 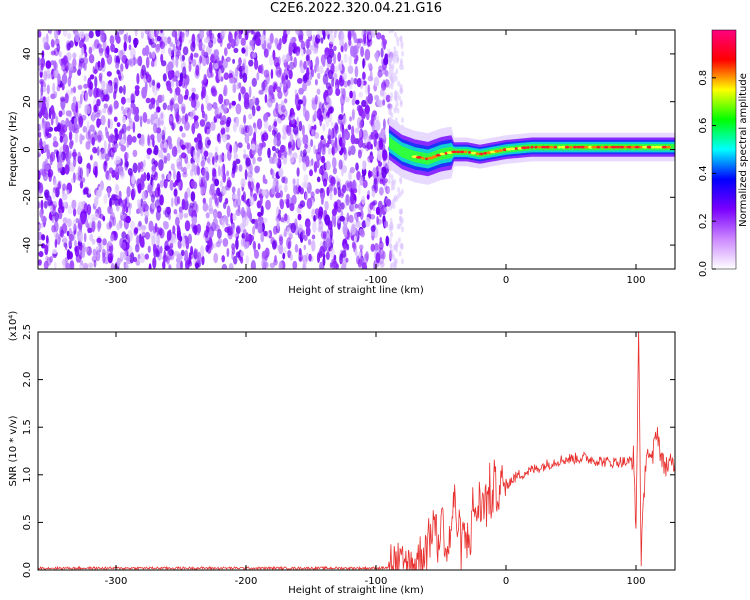 What do you see at coordinates (13, 326) in the screenshot?
I see `snr-y-scale-label: (x10⁴)` at bounding box center [13, 326].